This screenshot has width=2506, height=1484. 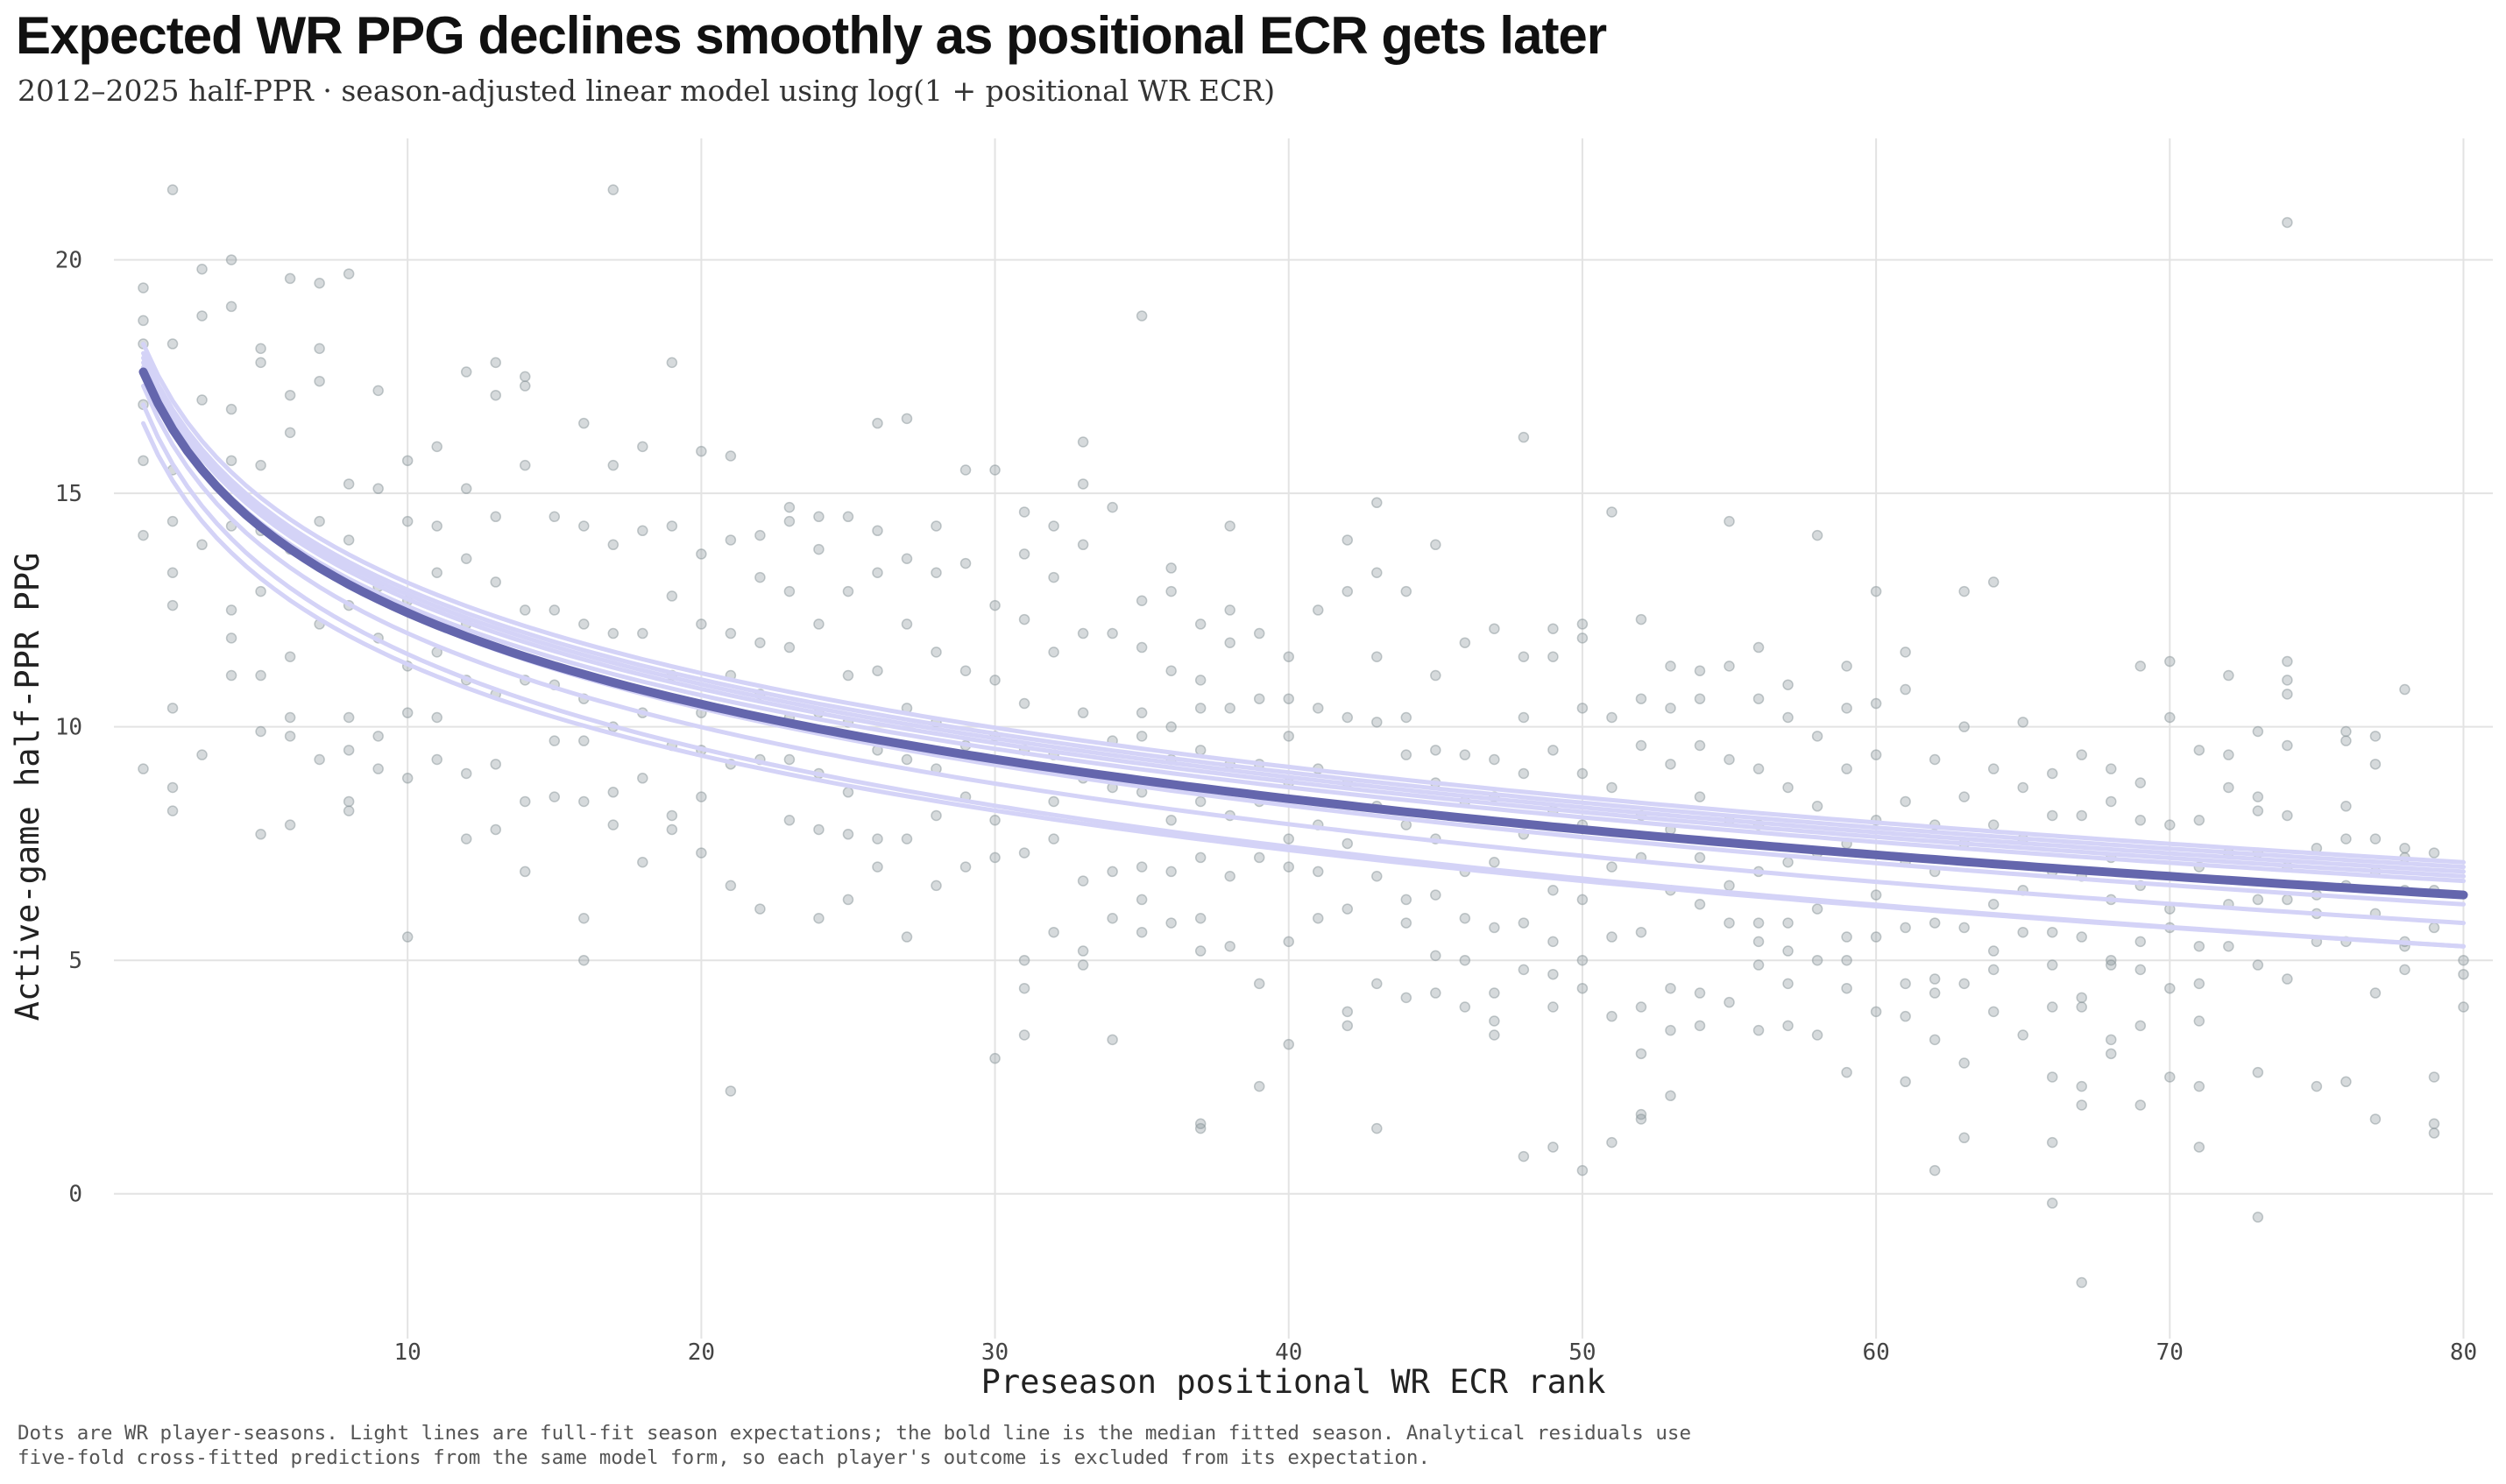 What do you see at coordinates (701, 1353) in the screenshot?
I see `x-tick-label: 20` at bounding box center [701, 1353].